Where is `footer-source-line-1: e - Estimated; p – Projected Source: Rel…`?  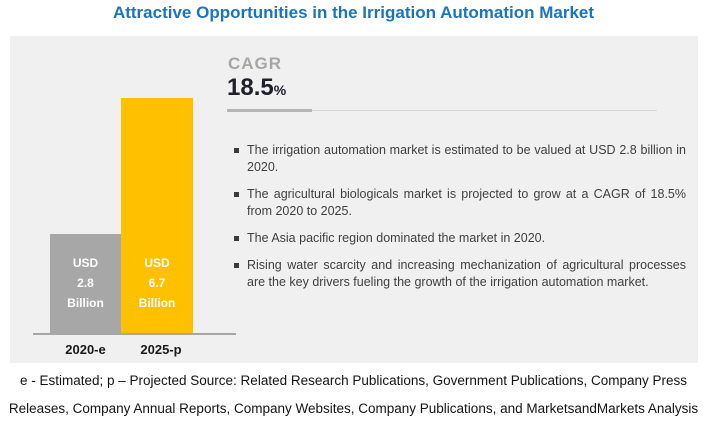
footer-source-line-1: e - Estimated; p – Projected Source: Rel… is located at coordinates (353, 380).